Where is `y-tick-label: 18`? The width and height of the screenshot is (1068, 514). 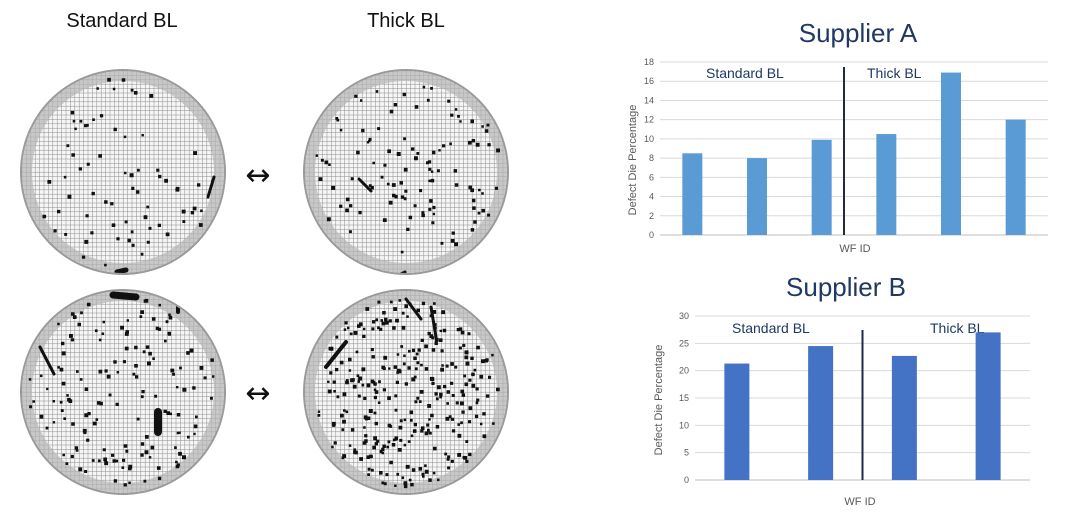 y-tick-label: 18 is located at coordinates (649, 62).